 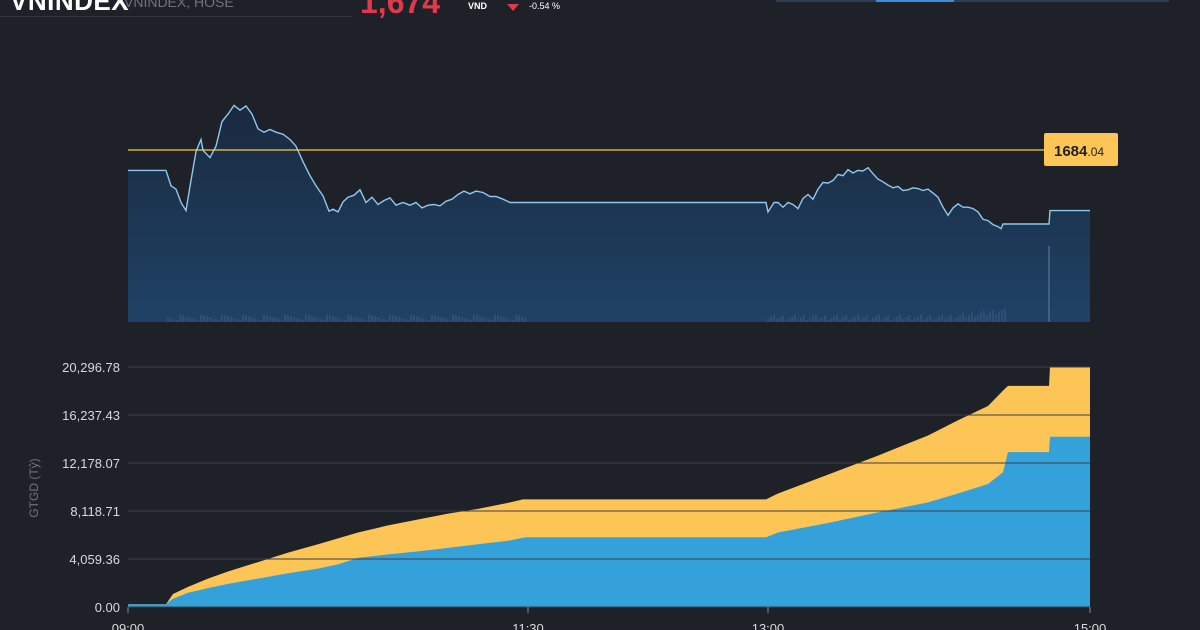 What do you see at coordinates (95, 511) in the screenshot?
I see `y-tick-label: 8,118.71` at bounding box center [95, 511].